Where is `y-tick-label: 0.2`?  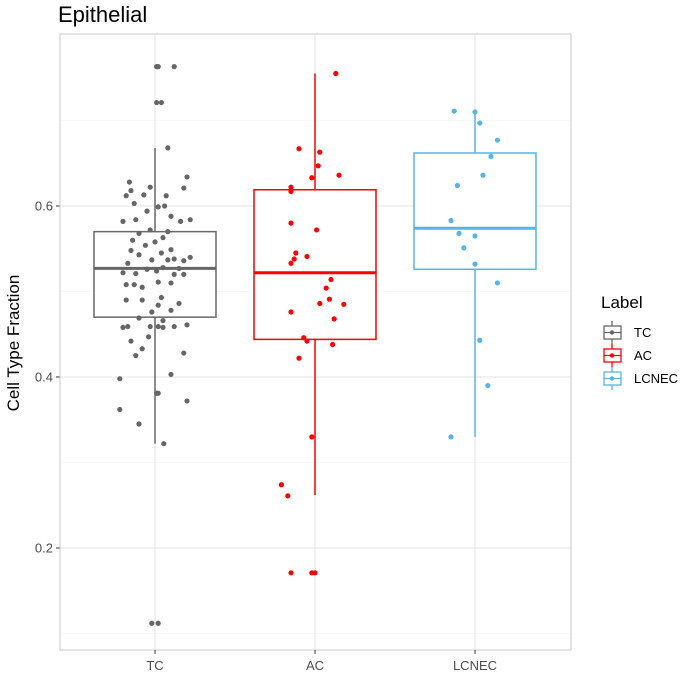
y-tick-label: 0.2 is located at coordinates (44, 548).